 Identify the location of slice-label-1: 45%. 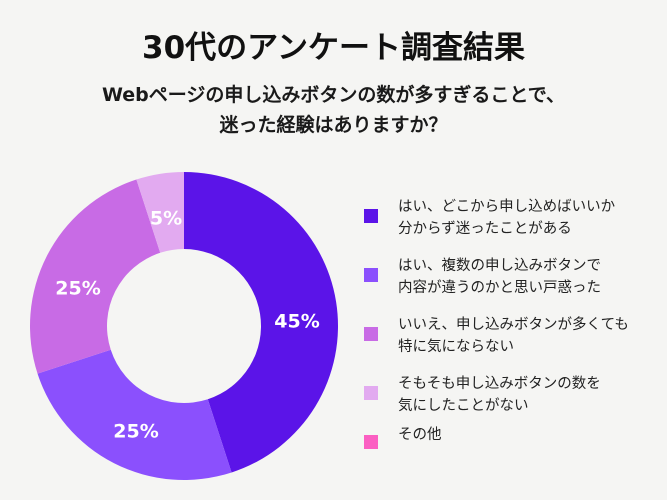
(296, 322).